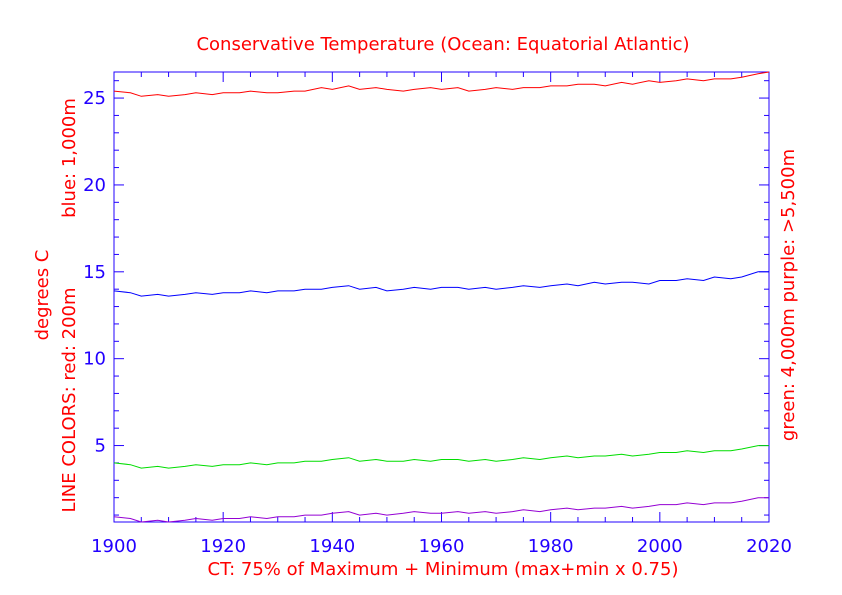 This screenshot has width=842, height=595. I want to click on series-line-red, so click(441, 84).